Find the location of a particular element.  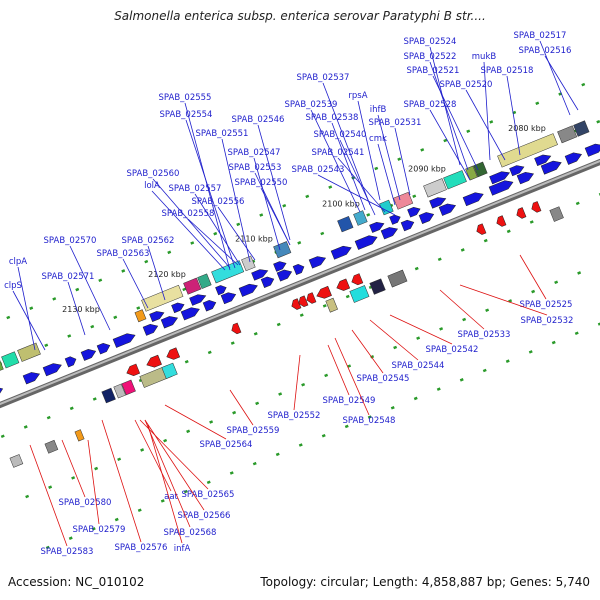

gene-label-reverse: SPAB_02559 is located at coordinates (253, 431).